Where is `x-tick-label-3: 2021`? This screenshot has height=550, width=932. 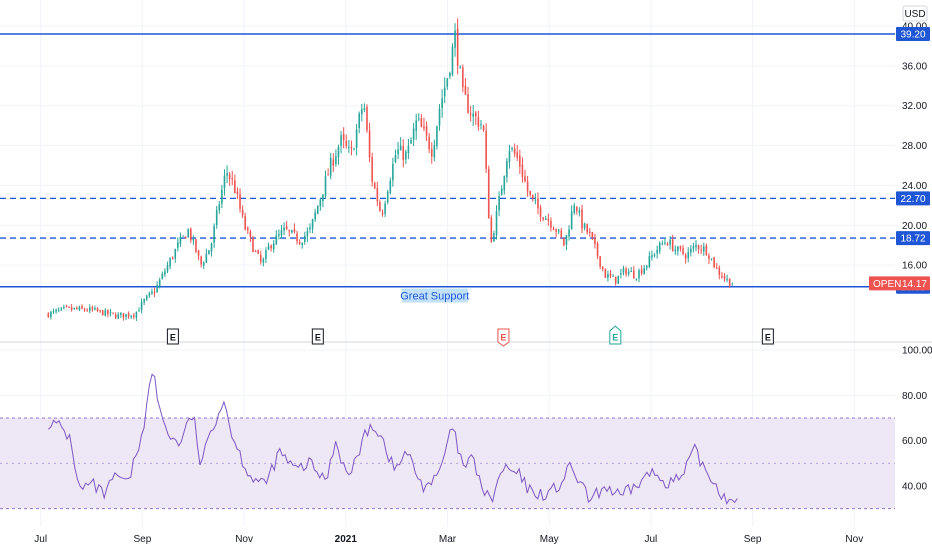 x-tick-label-3: 2021 is located at coordinates (346, 539).